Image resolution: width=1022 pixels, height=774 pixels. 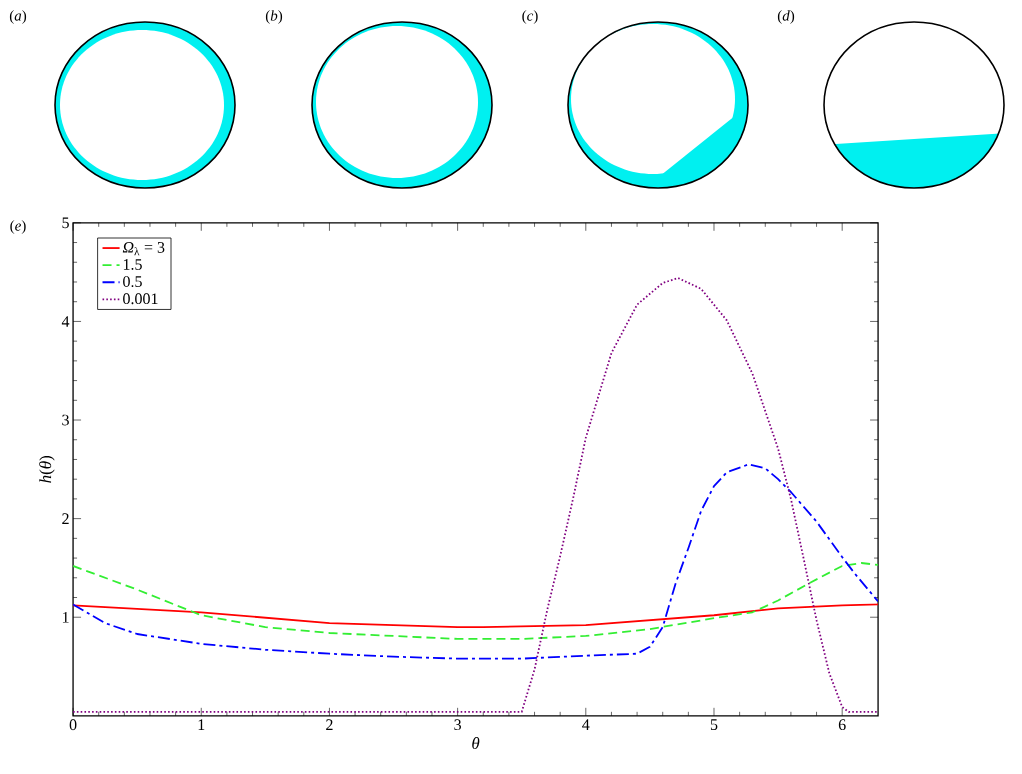 What do you see at coordinates (140, 299) in the screenshot?
I see `legend-label: 0.001` at bounding box center [140, 299].